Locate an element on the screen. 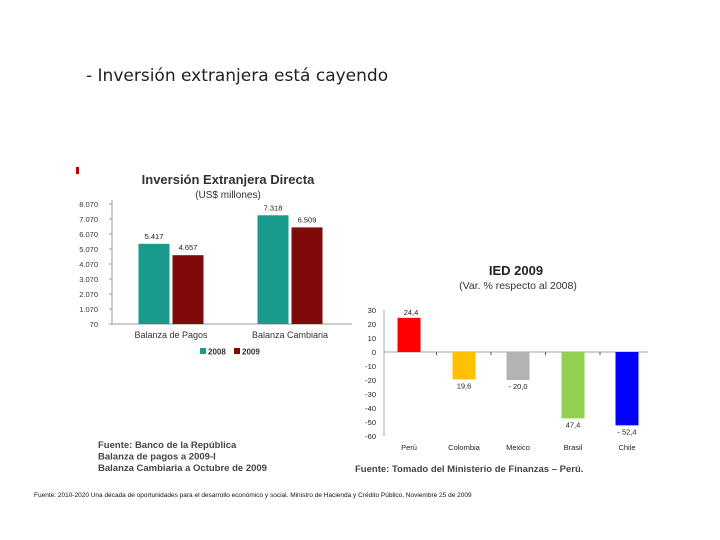 The image size is (720, 540). chart2-ytick-label: 10 is located at coordinates (372, 338).